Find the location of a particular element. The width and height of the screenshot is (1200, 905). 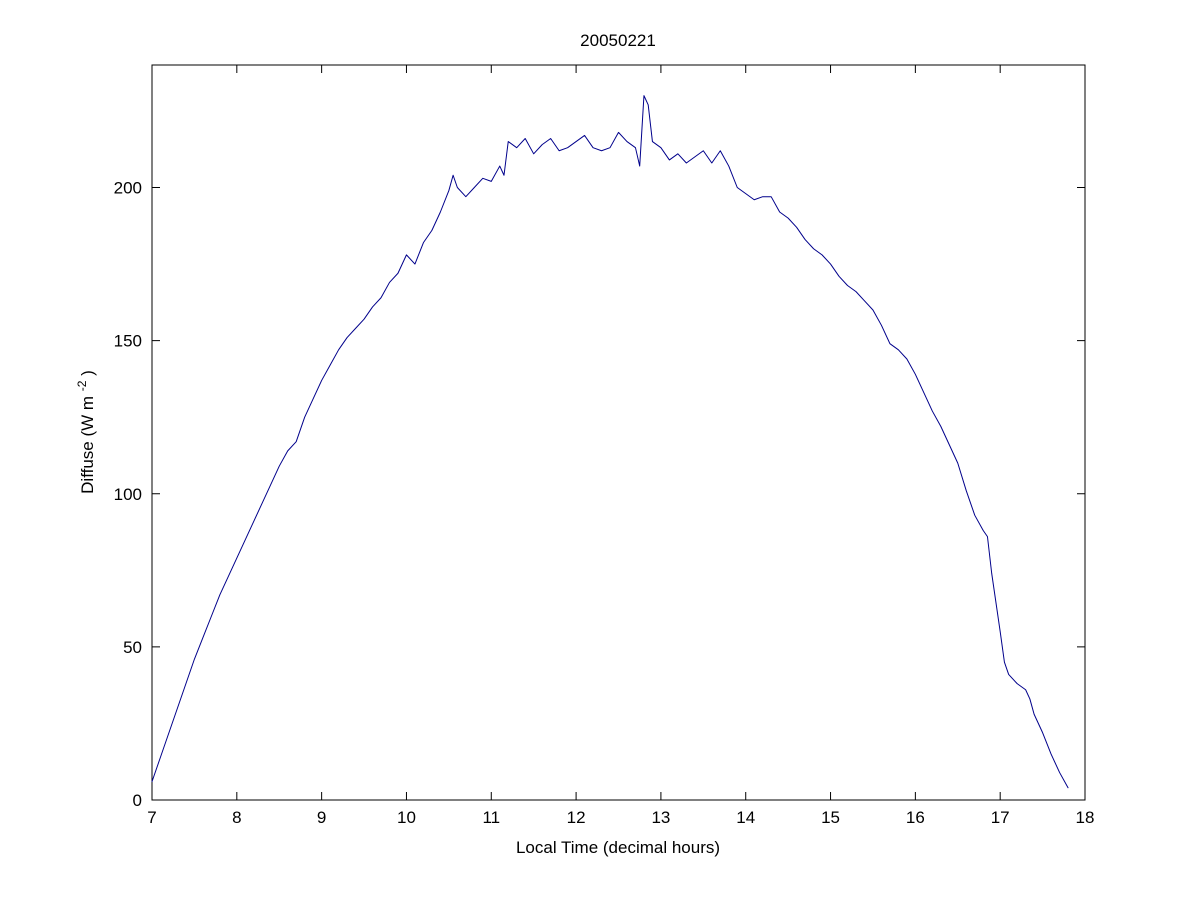

y-axis-label: Diffuse (W m -2 ) is located at coordinates (84, 432).